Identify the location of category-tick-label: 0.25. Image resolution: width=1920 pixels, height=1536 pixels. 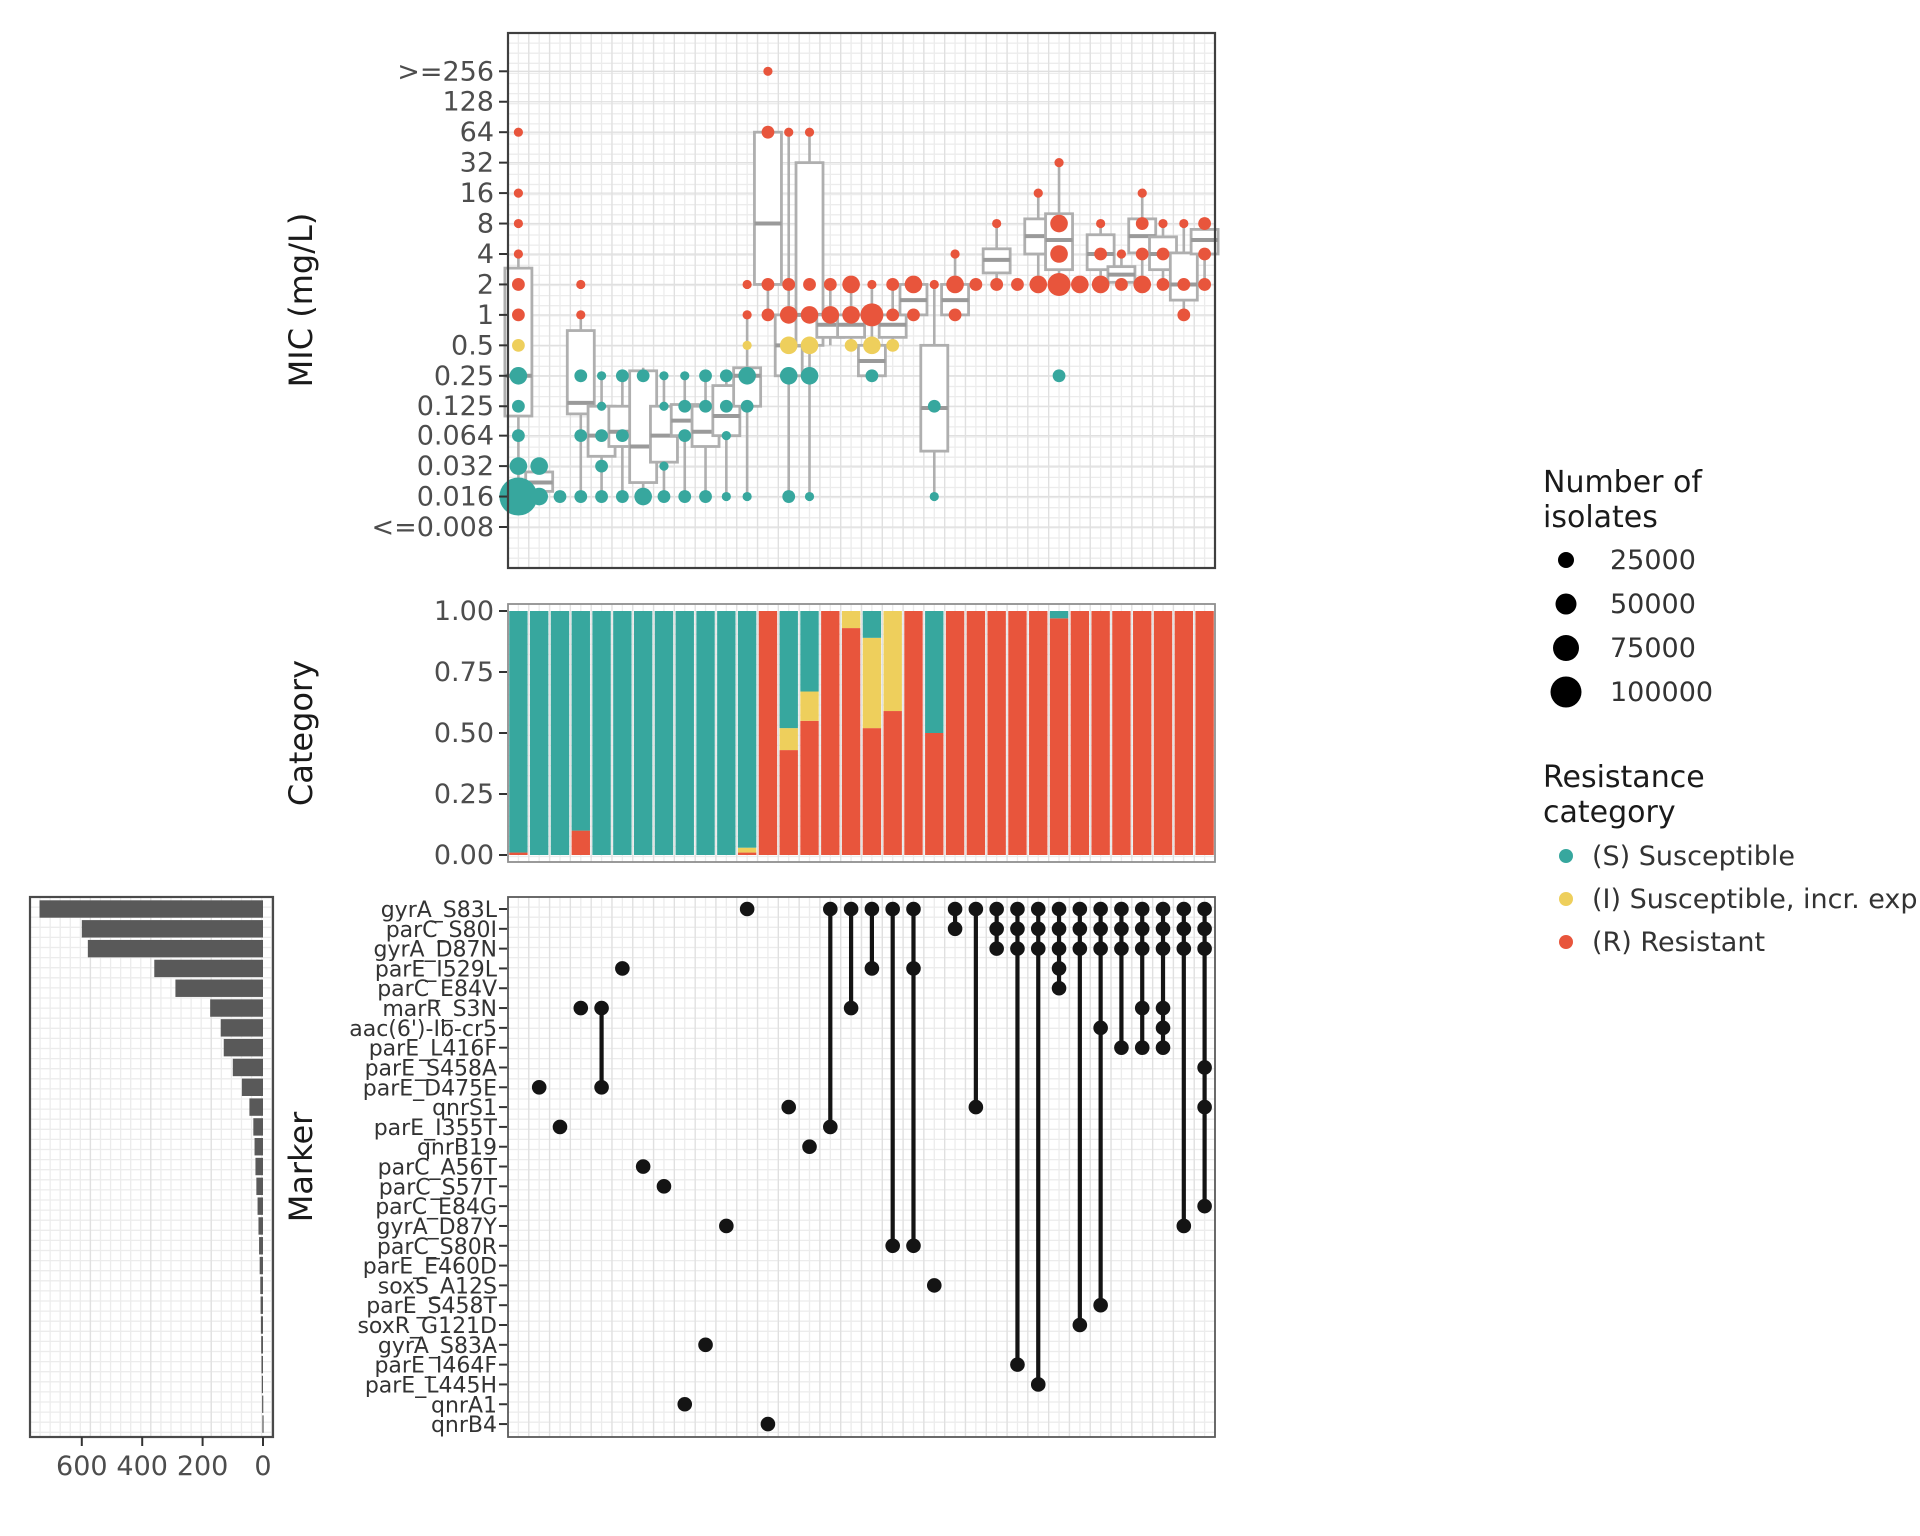
(464, 794).